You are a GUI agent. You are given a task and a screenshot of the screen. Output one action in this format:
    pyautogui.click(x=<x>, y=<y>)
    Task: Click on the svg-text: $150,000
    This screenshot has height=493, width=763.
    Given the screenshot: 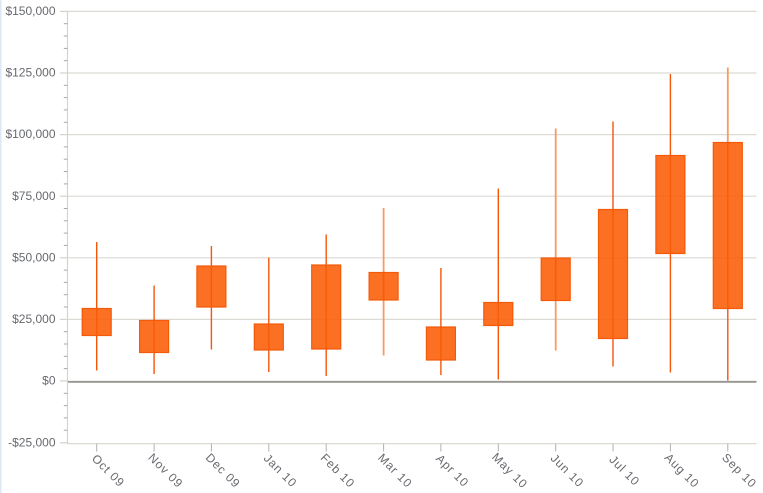 What is the action you would take?
    pyautogui.click(x=30, y=11)
    